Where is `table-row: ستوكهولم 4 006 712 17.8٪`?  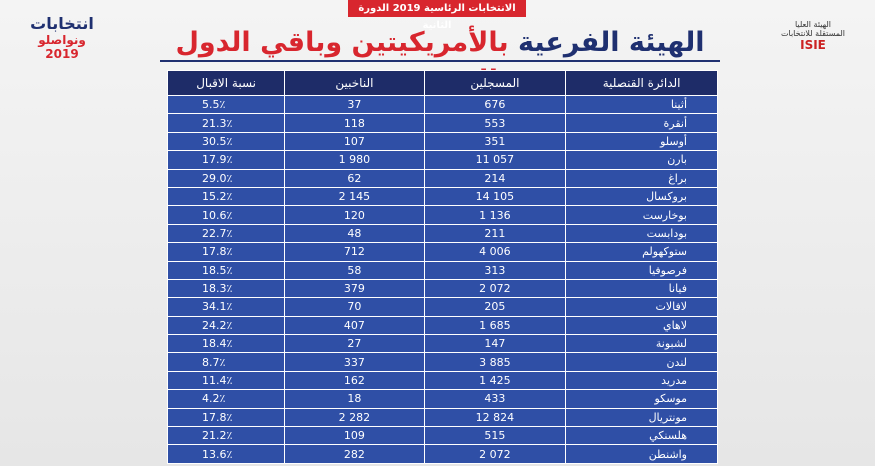
table-row: ستوكهولم 4 006 712 17.8٪ is located at coordinates (442, 252).